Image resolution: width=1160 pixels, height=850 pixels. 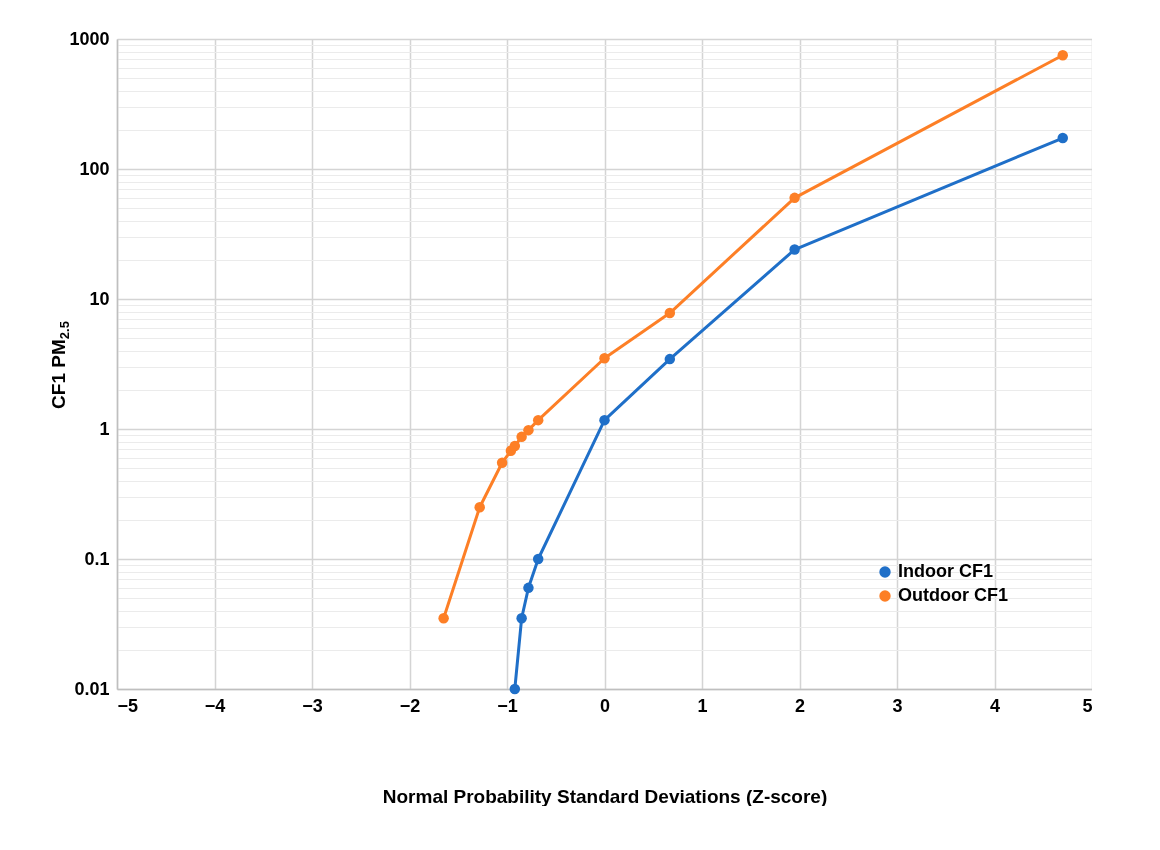 I want to click on legend-label: Indoor CF1, so click(x=945, y=571).